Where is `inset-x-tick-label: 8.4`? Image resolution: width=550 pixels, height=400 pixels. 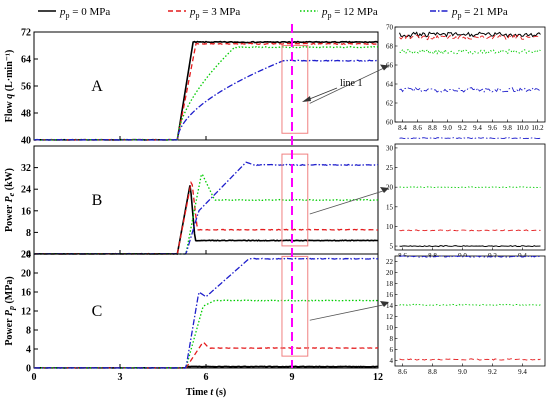
inset-x-tick-label: 8.4 is located at coordinates (402, 128).